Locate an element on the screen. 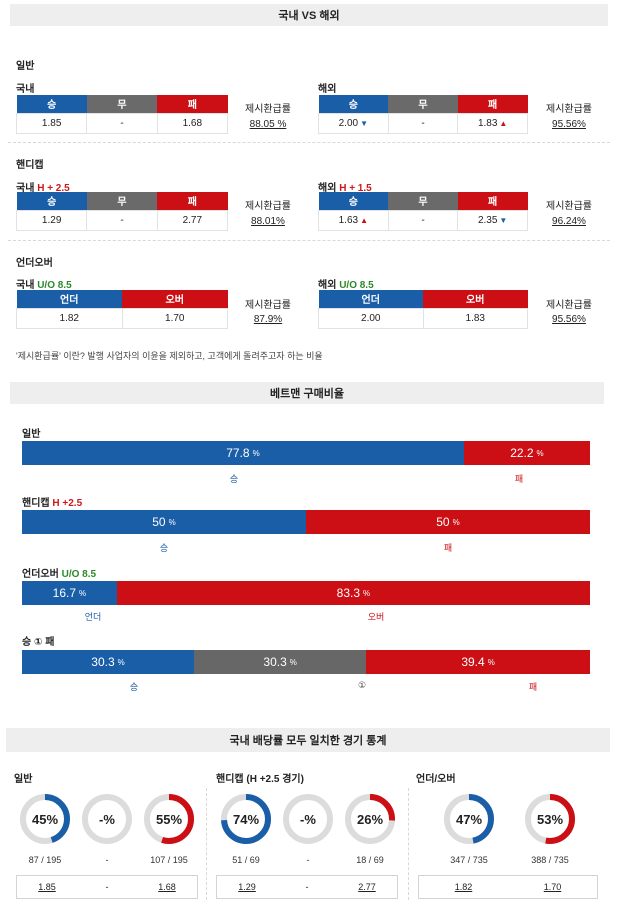 Image resolution: width=618 pixels, height=908 pixels. odd-underover-over: 1.70 is located at coordinates (552, 887).